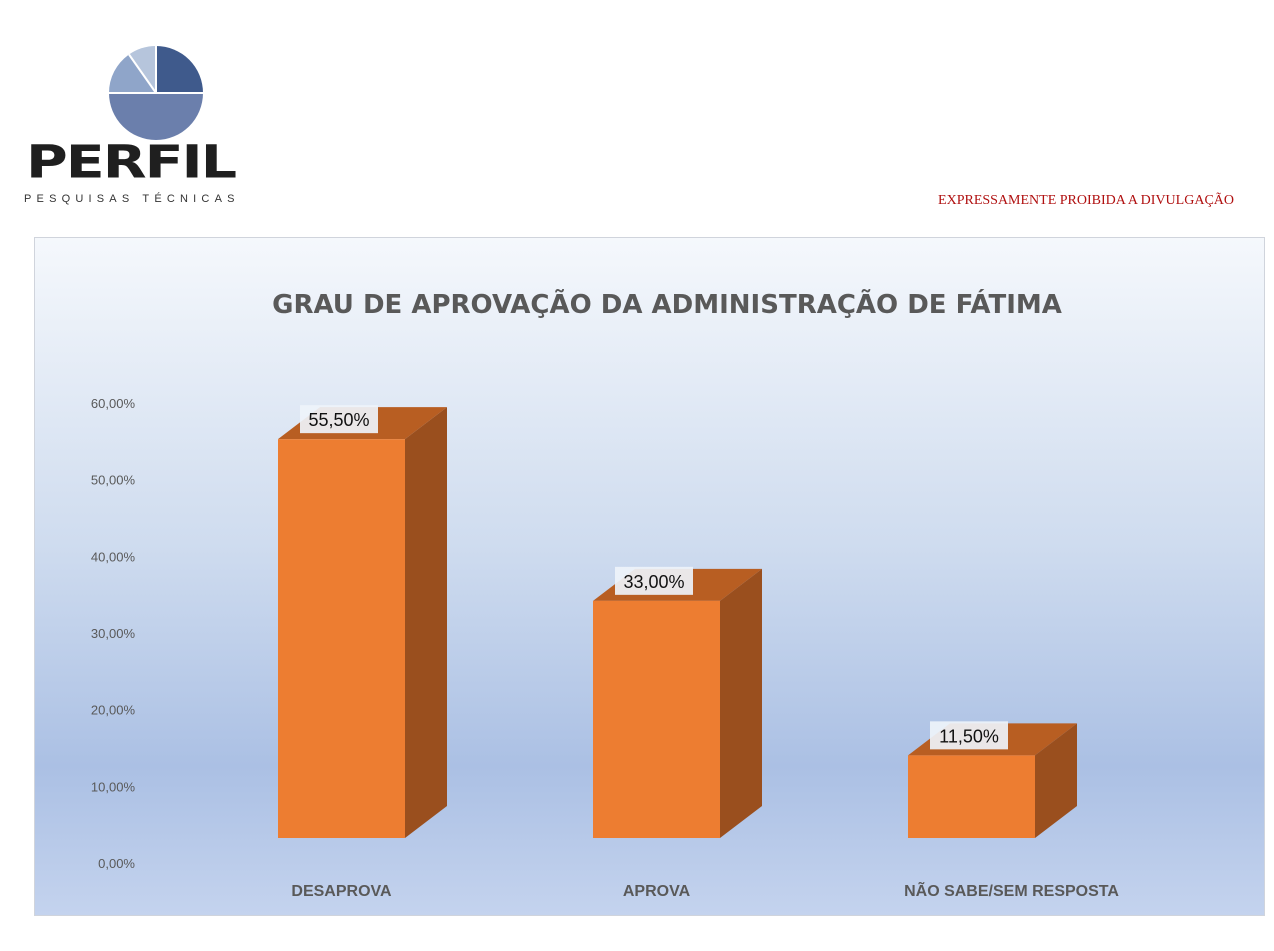 Image resolution: width=1274 pixels, height=951 pixels. Describe the element at coordinates (156, 116) in the screenshot. I see `logo-pie-slice-large` at that location.